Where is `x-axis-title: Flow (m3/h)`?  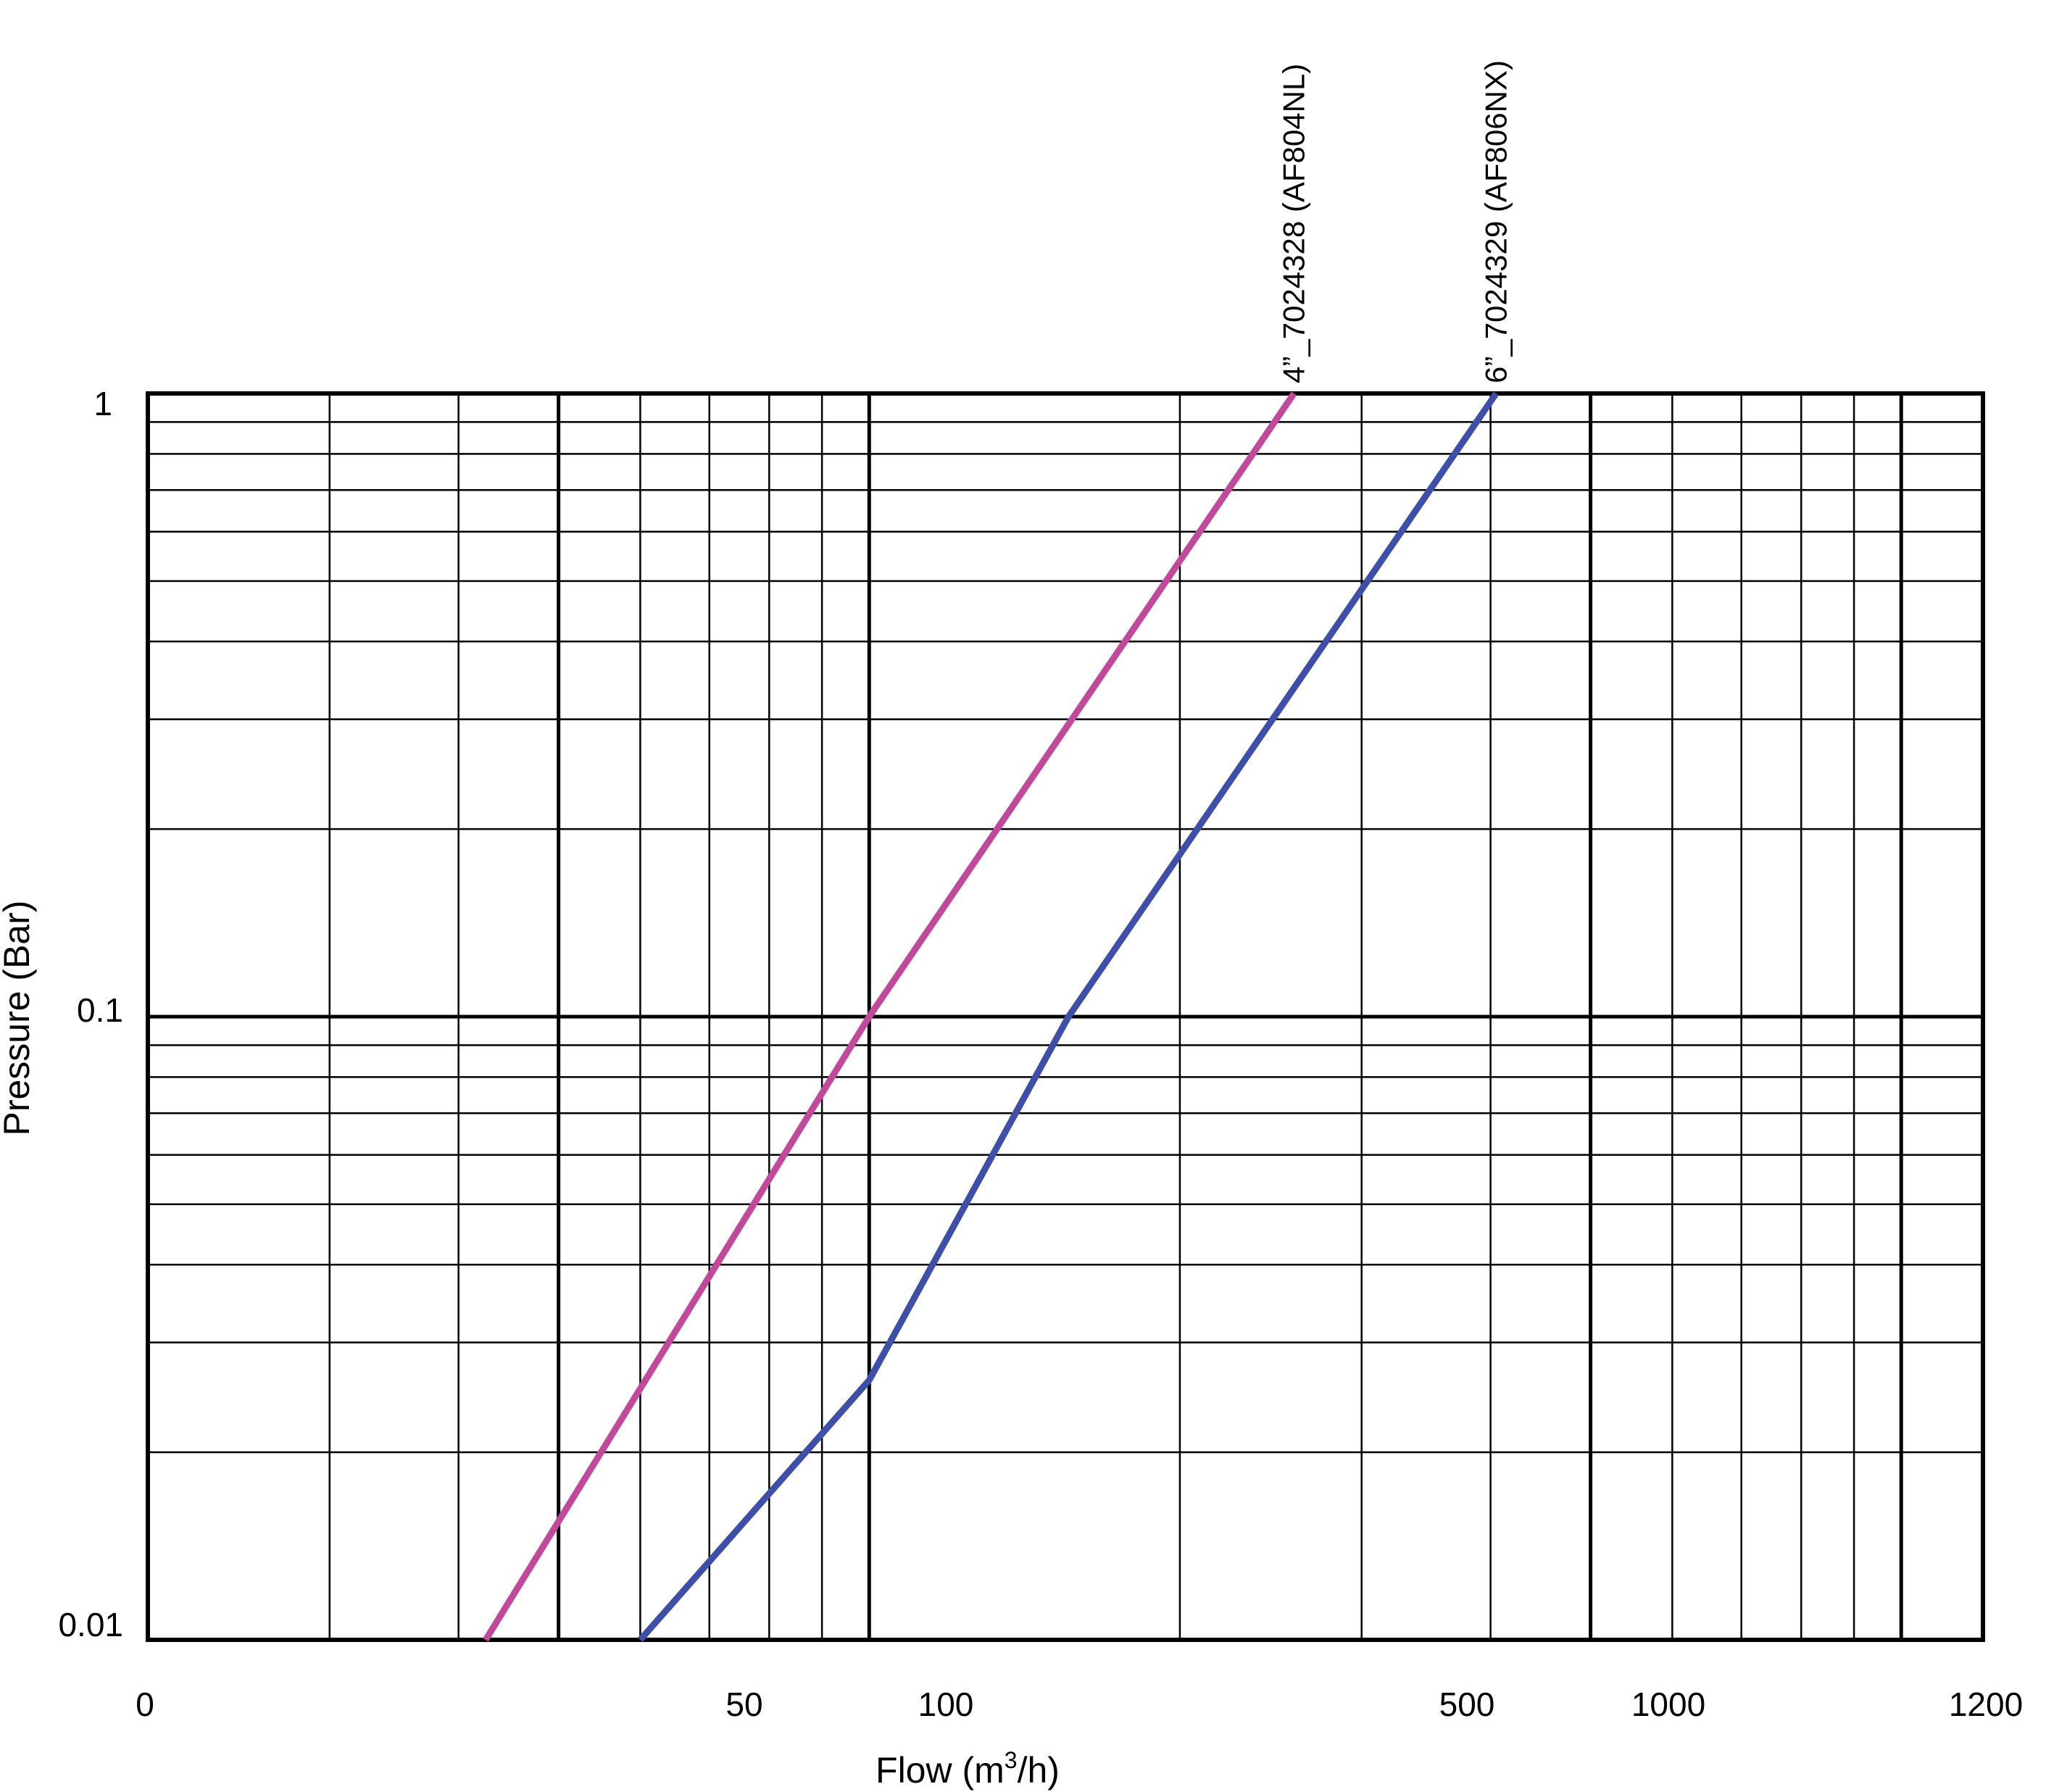
x-axis-title: Flow (m3/h) is located at coordinates (968, 1769).